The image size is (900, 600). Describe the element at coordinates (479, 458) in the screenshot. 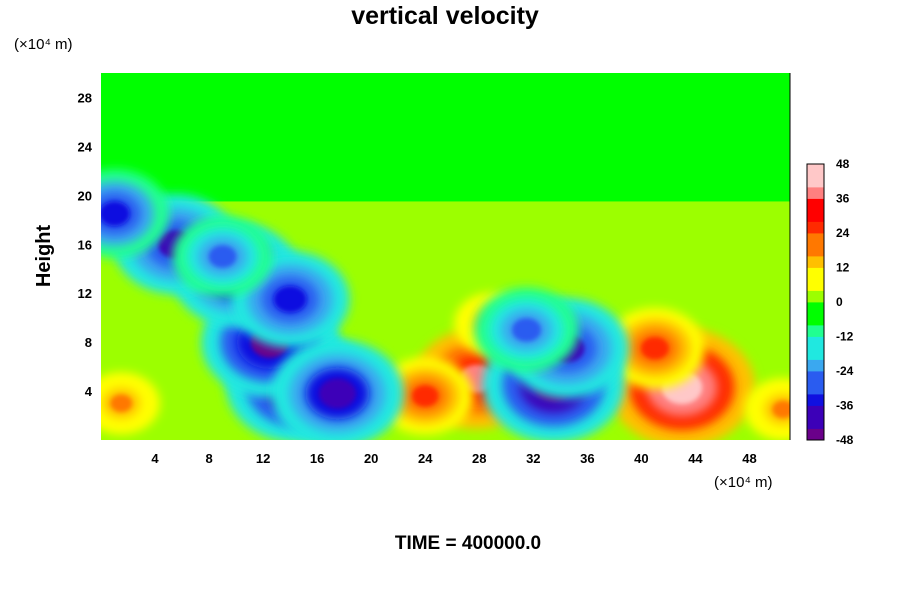

I see `x-tick-label: 28` at that location.